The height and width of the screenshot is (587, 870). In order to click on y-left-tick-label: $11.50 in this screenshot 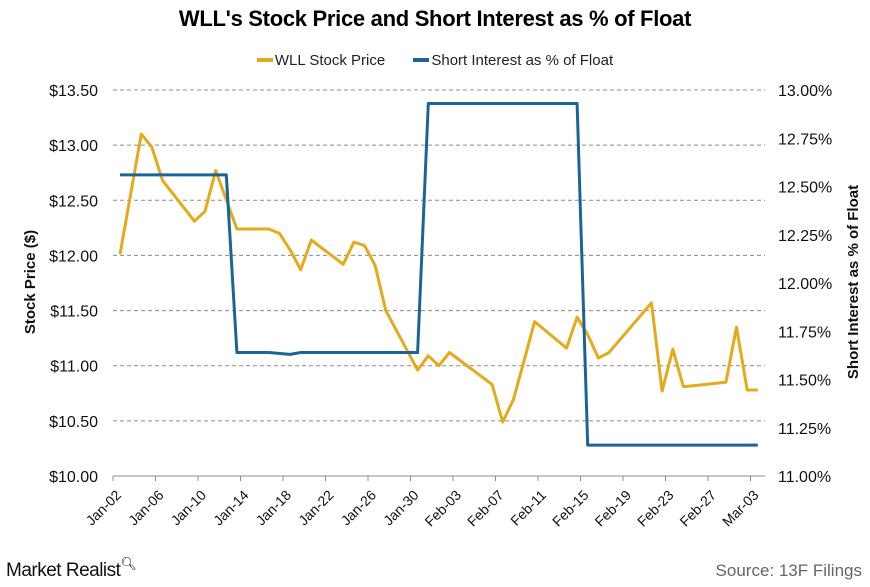, I will do `click(74, 312)`.